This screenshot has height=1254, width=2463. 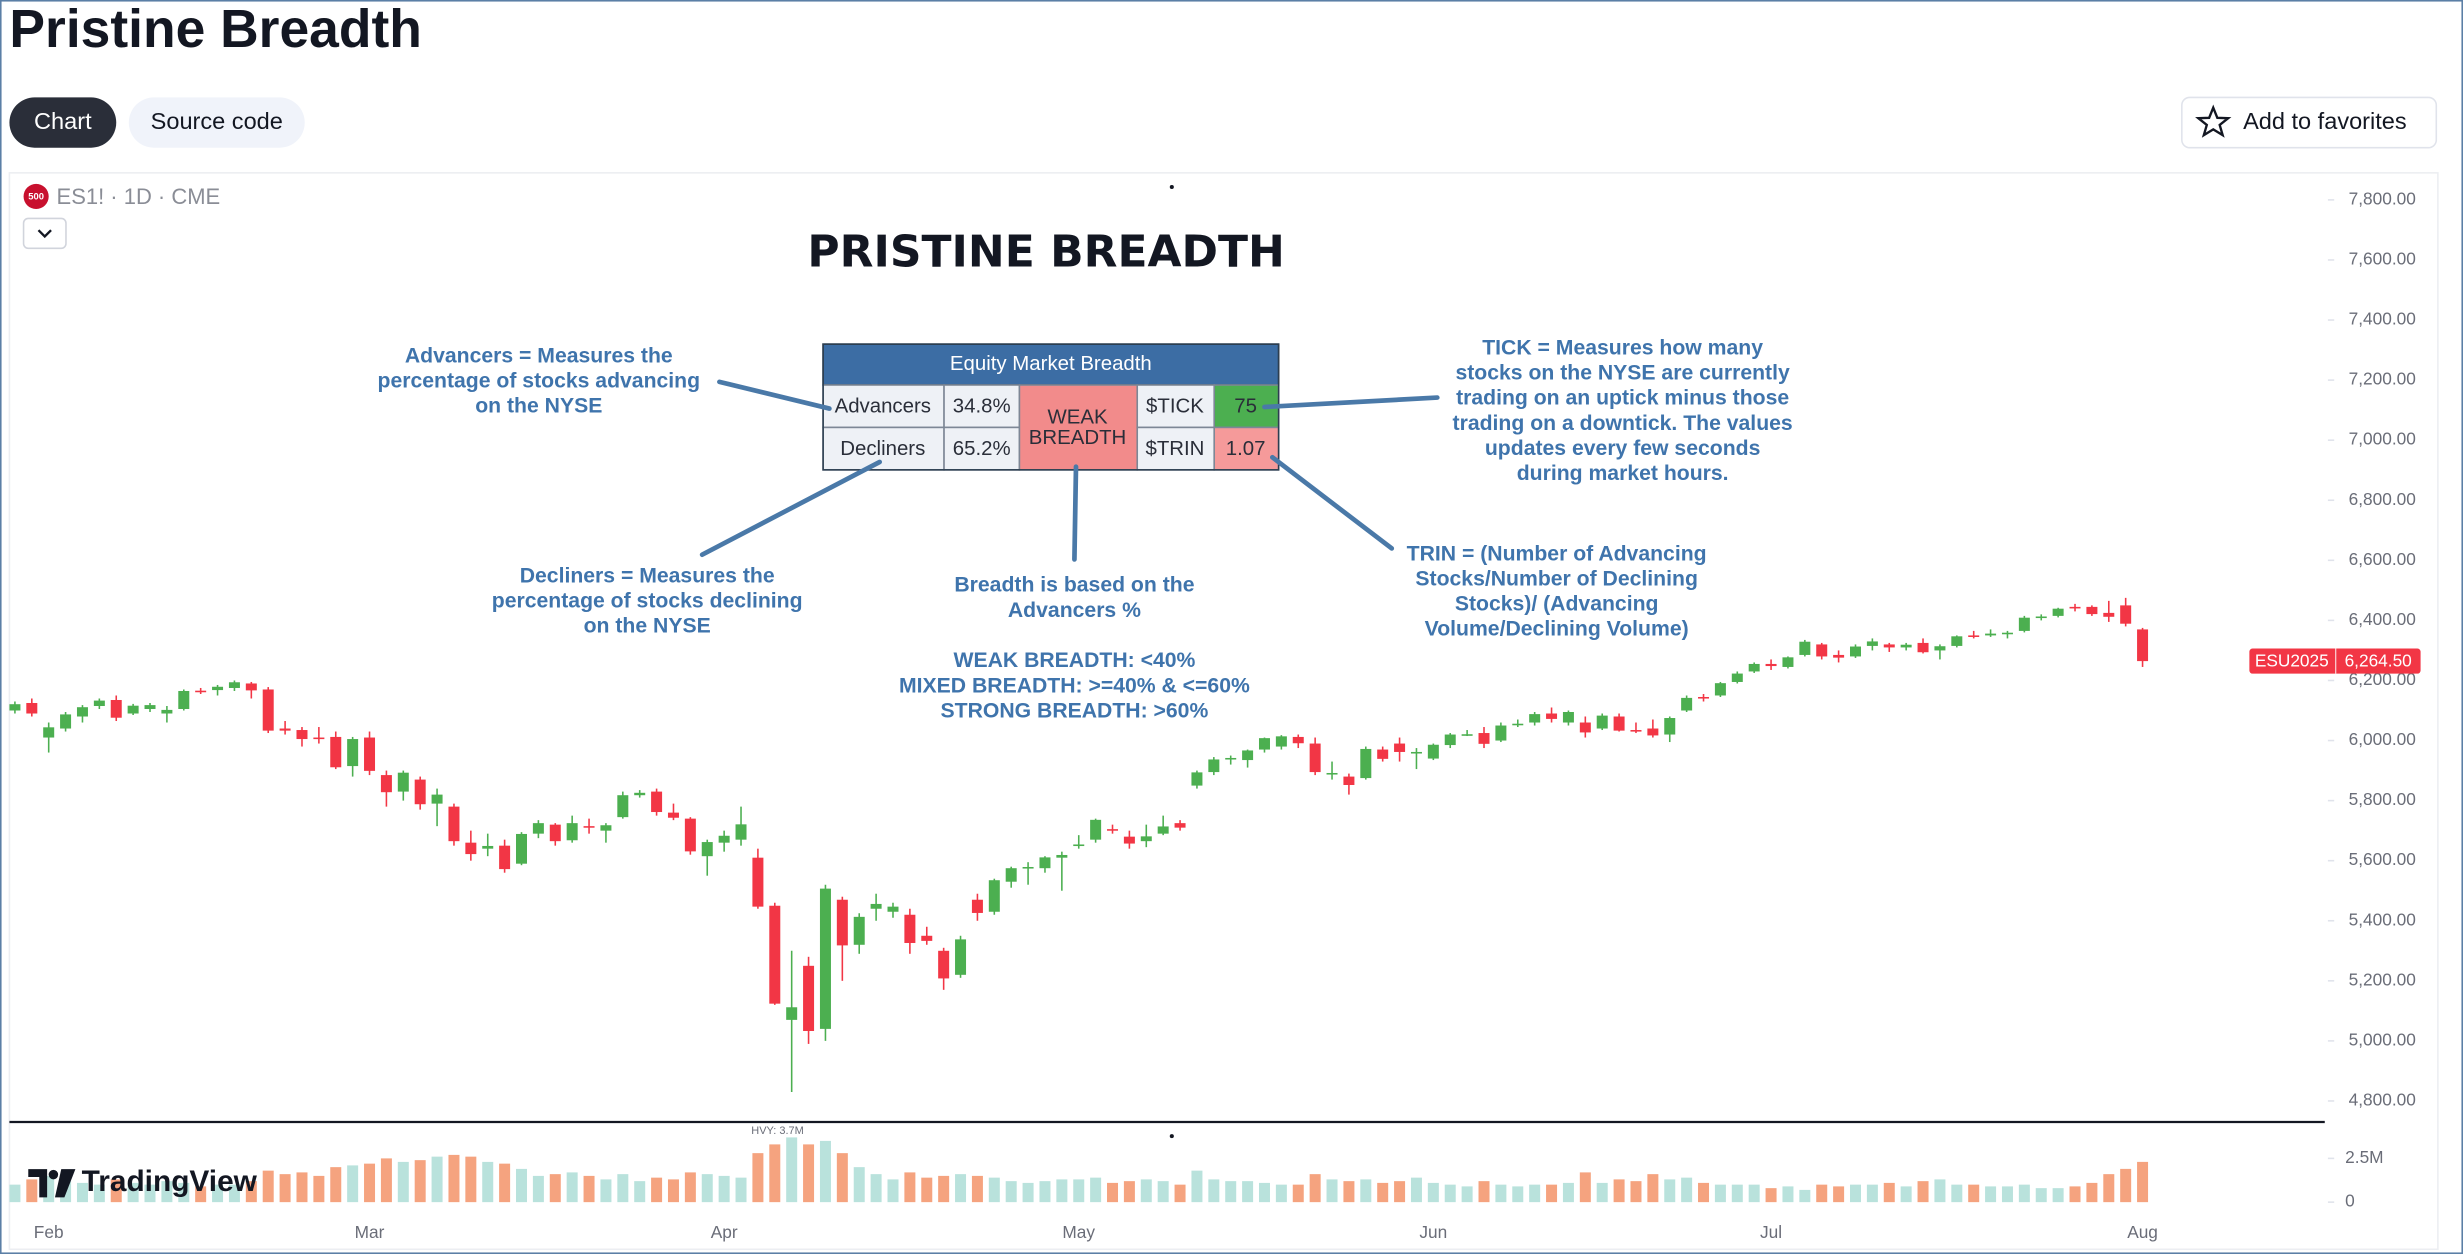 I want to click on toggle-bg, so click(x=44, y=233).